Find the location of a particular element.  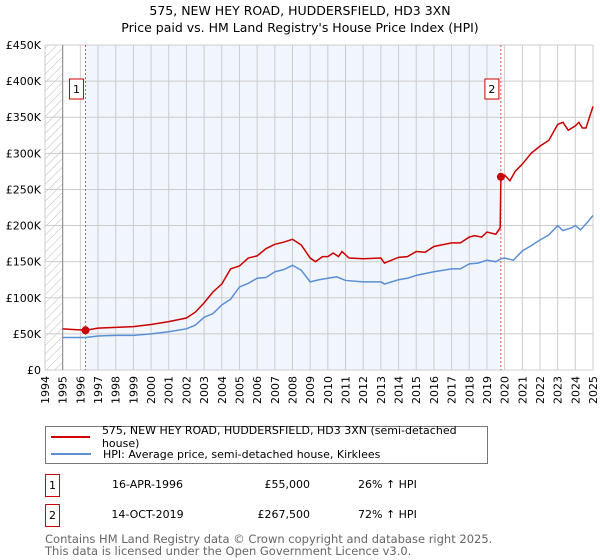

y-tick-label: £300K is located at coordinates (24, 153).